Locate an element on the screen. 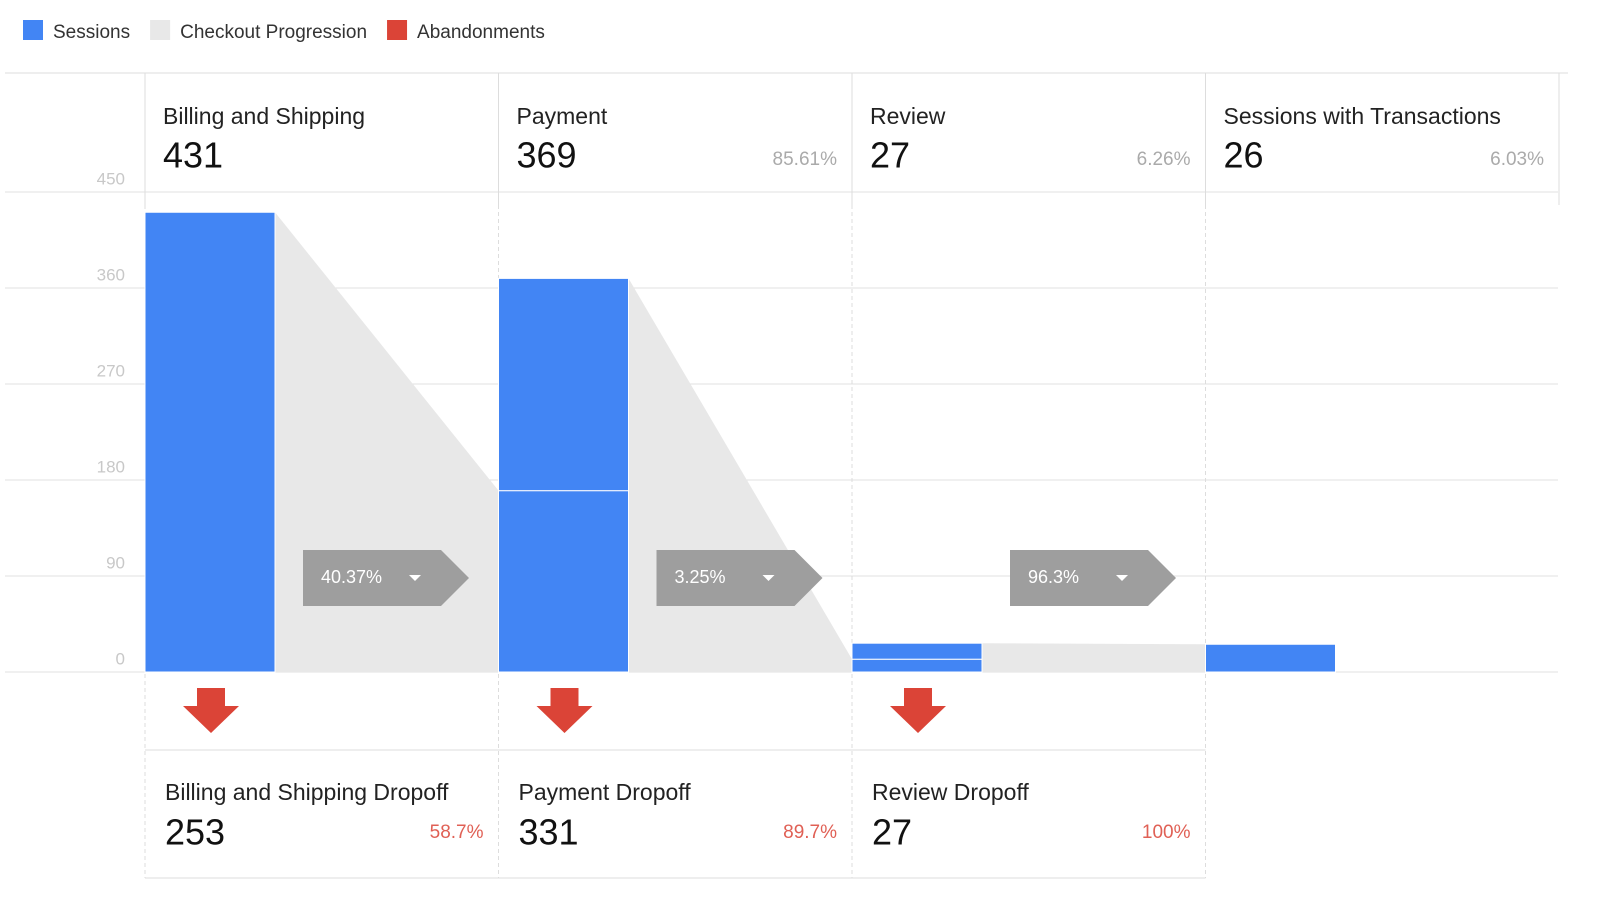  y-tick-label: 90 is located at coordinates (115, 562).